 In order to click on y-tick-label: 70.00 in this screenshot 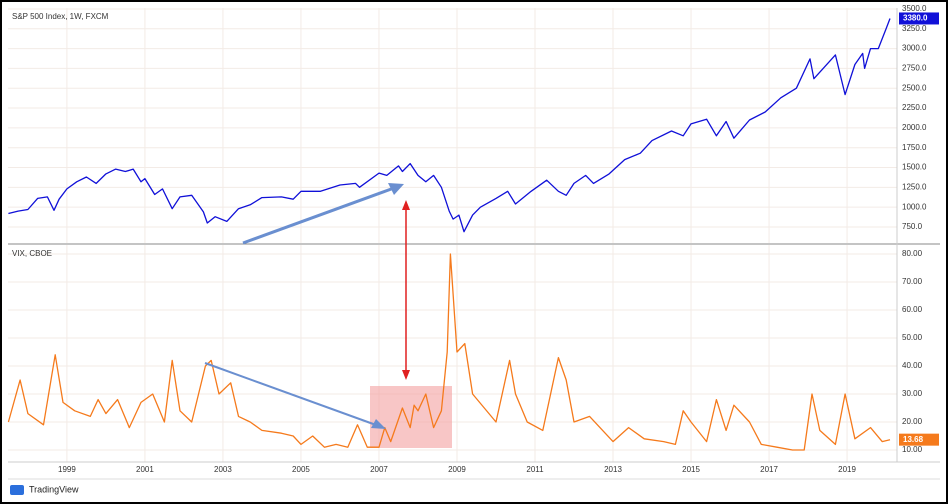, I will do `click(912, 281)`.